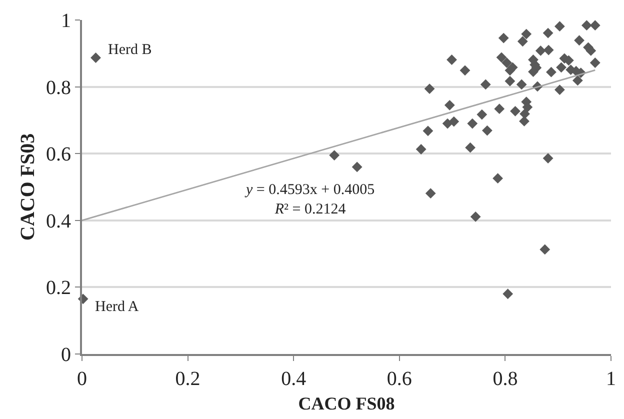 Image resolution: width=624 pixels, height=419 pixels. I want to click on y-tick-label: 0.2, so click(58, 288).